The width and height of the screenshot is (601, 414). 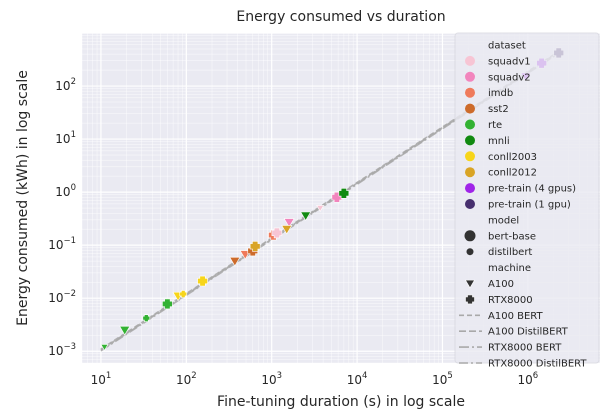 I want to click on legend-marker-a100, so click(x=470, y=284).